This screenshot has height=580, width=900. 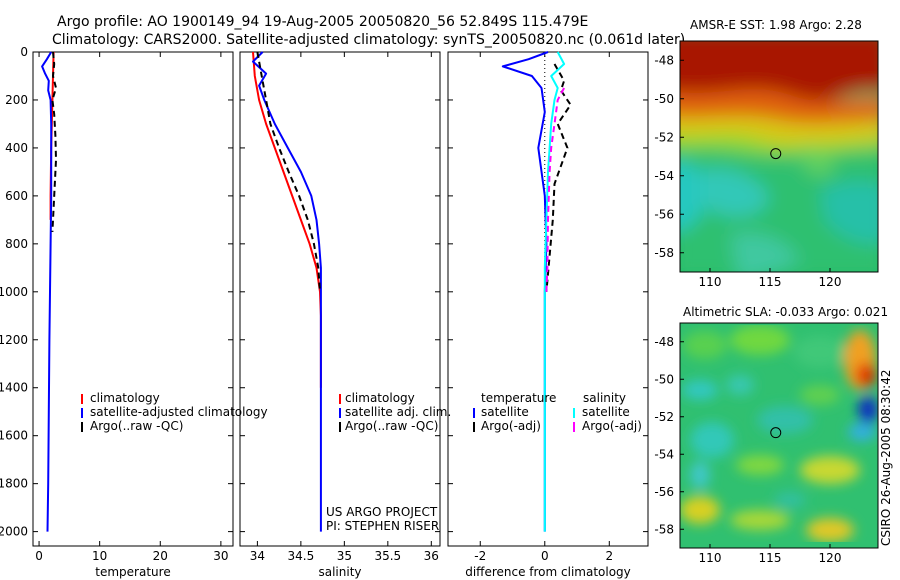 What do you see at coordinates (14, 484) in the screenshot?
I see `y-tick-label: 1800` at bounding box center [14, 484].